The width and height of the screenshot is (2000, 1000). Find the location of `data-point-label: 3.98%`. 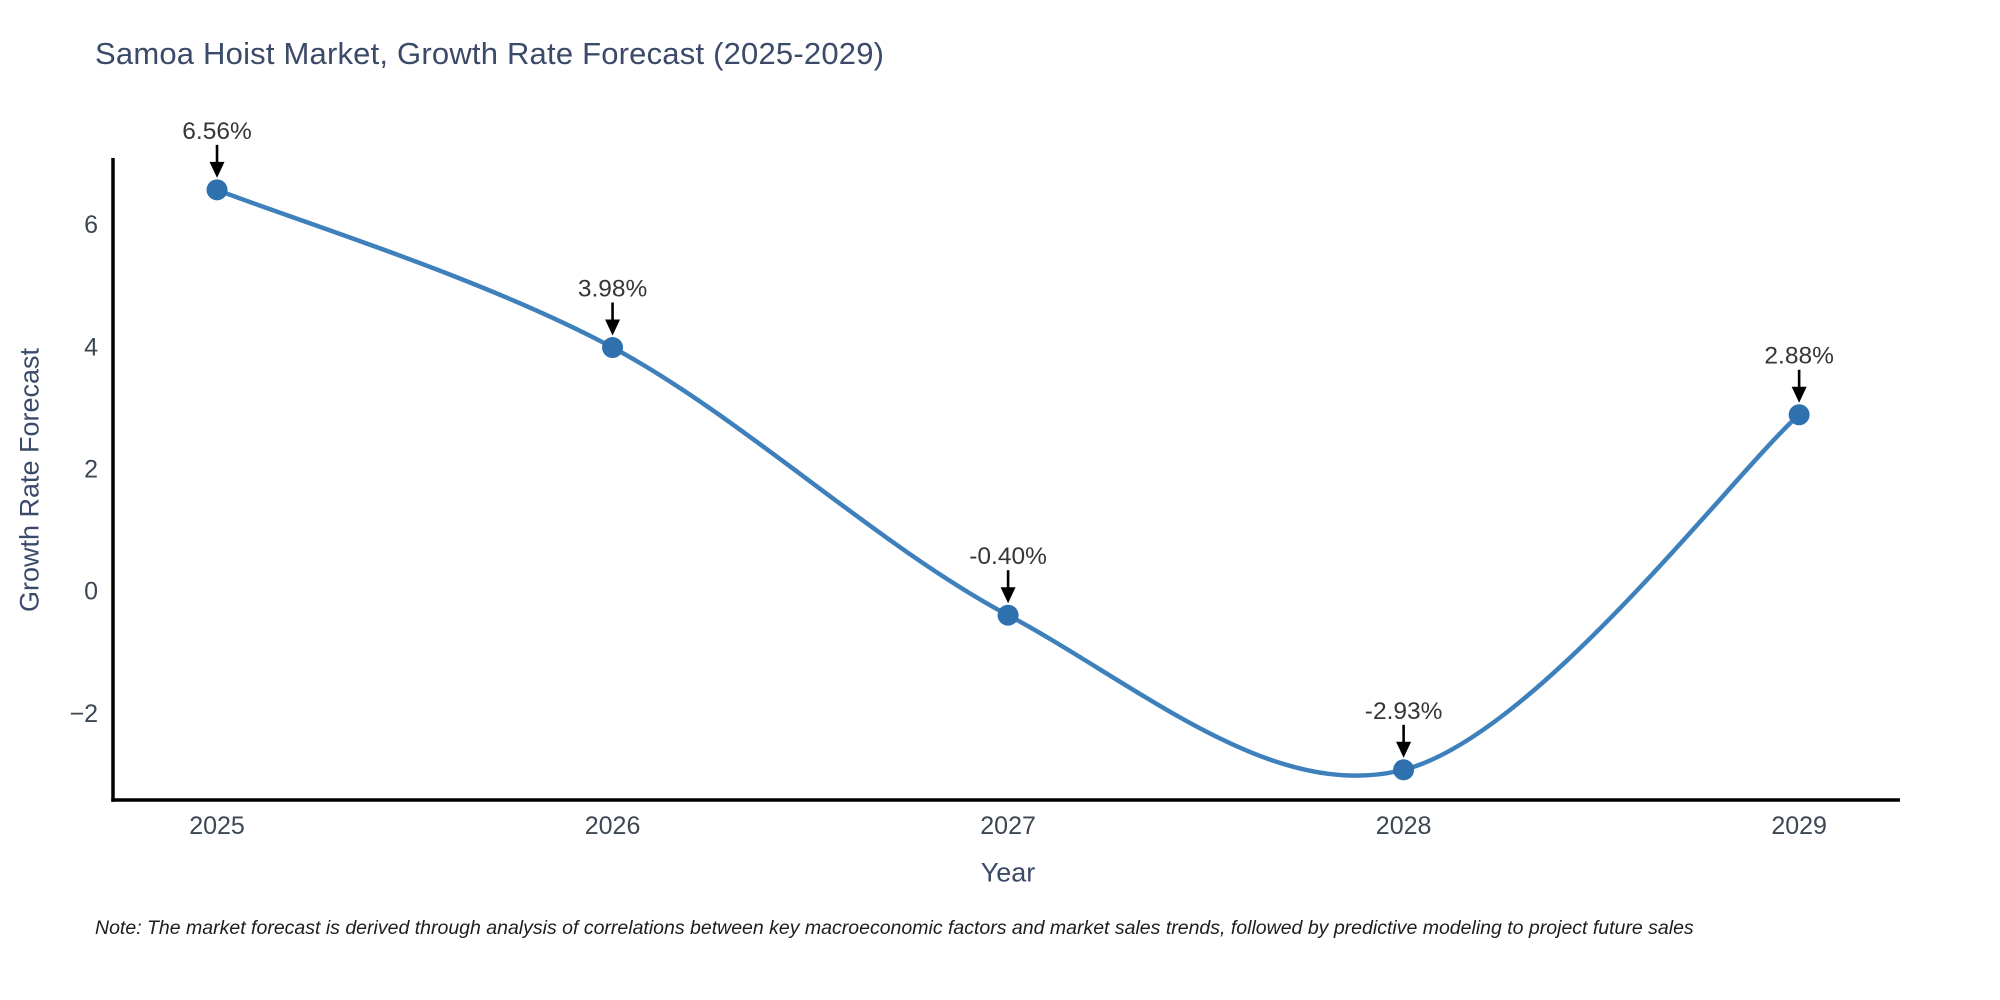

data-point-label: 3.98% is located at coordinates (612, 289).